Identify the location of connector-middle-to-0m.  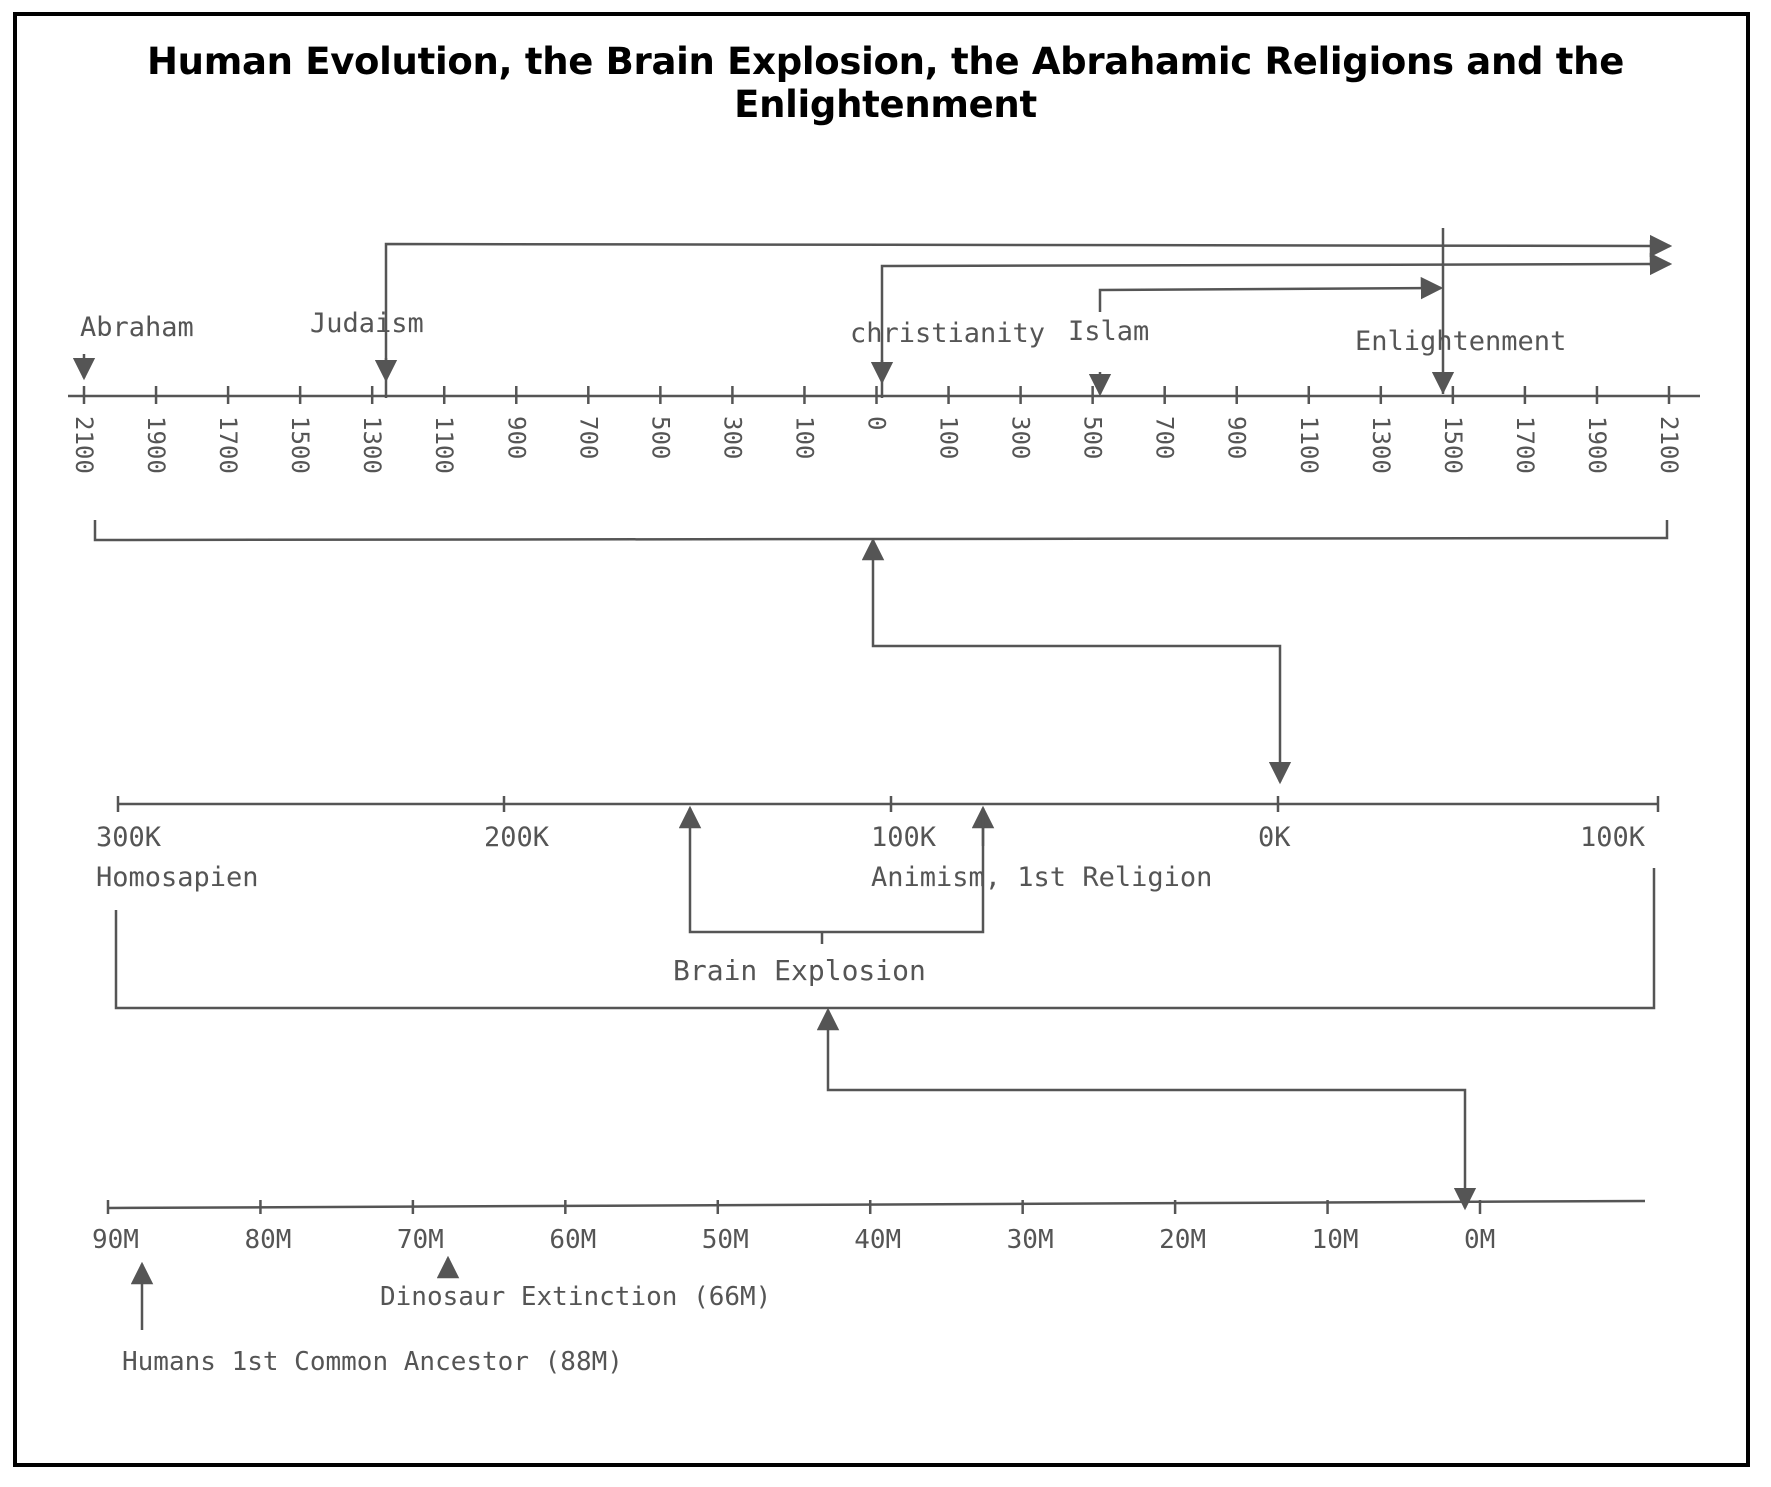
(1146, 1109).